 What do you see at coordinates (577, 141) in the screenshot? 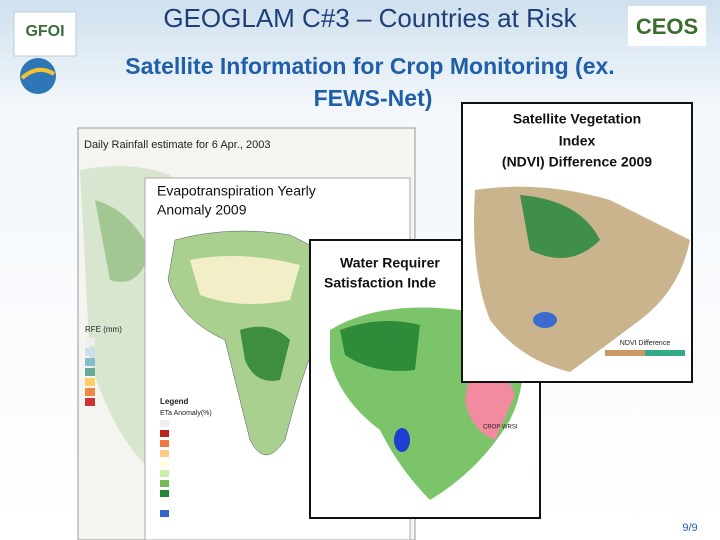
I see `map-label: Index` at bounding box center [577, 141].